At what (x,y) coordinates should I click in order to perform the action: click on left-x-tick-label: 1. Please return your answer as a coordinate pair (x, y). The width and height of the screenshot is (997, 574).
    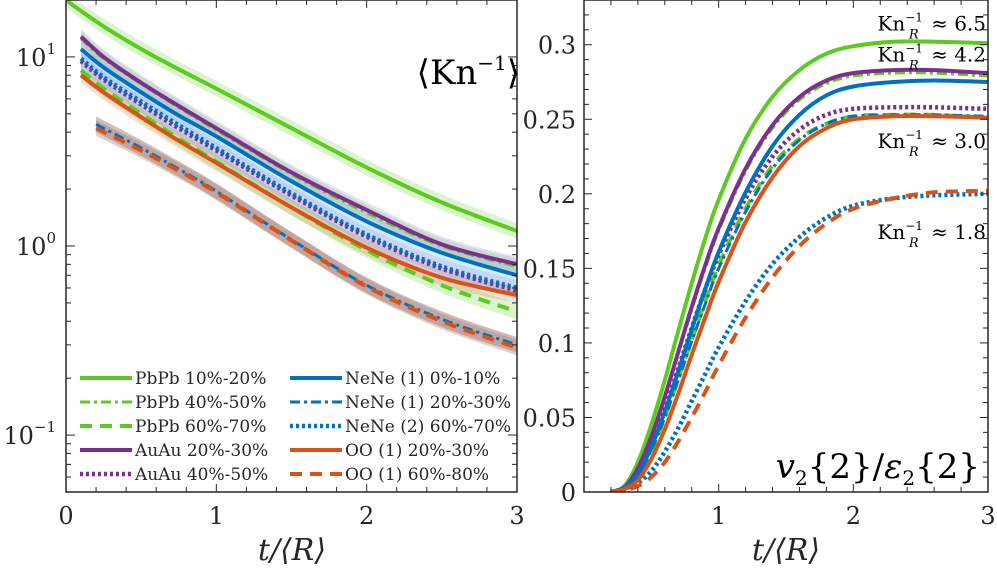
    Looking at the image, I should click on (216, 516).